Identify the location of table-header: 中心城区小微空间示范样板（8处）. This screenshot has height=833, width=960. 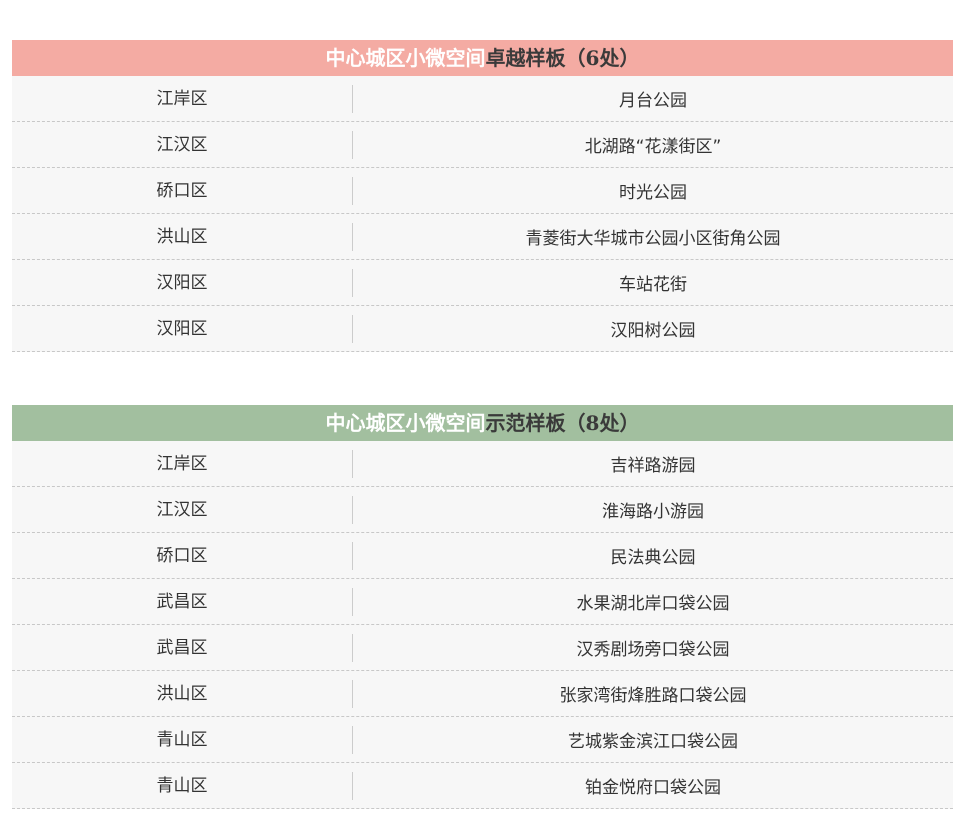
(482, 423).